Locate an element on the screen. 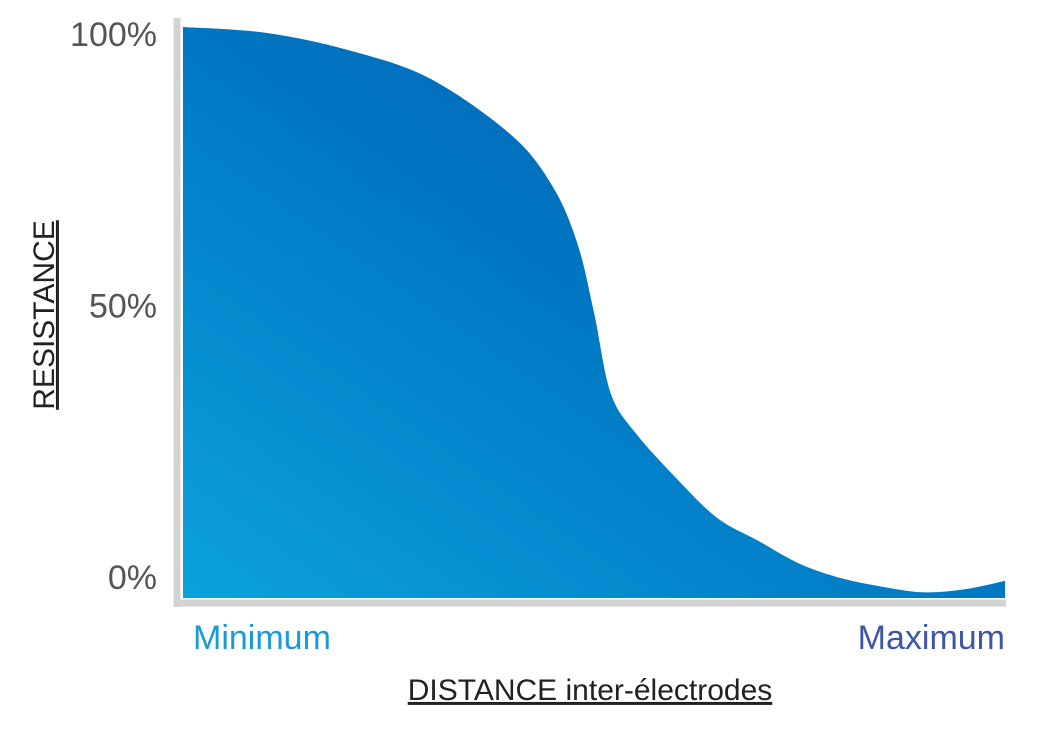 The width and height of the screenshot is (1061, 742). x-axis-title: DISTANCE inter-électrodes is located at coordinates (590, 690).